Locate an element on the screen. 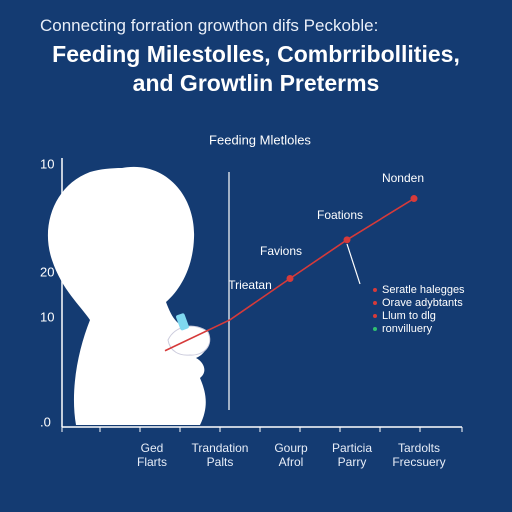 Image resolution: width=512 pixels, height=512 pixels. annotation: Foations is located at coordinates (340, 215).